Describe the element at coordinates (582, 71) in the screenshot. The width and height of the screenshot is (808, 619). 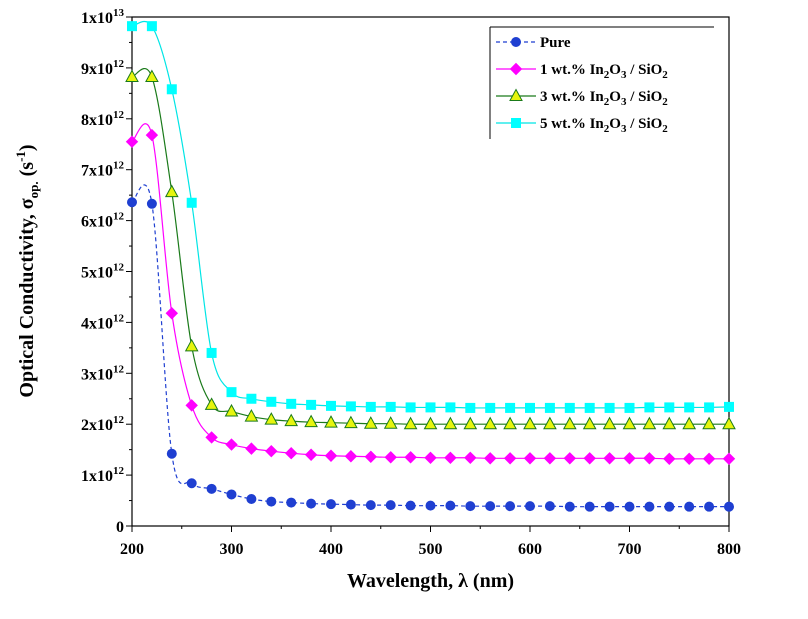
I see `legend-item-1: 1 wt.% In2O3 / SiO2` at that location.